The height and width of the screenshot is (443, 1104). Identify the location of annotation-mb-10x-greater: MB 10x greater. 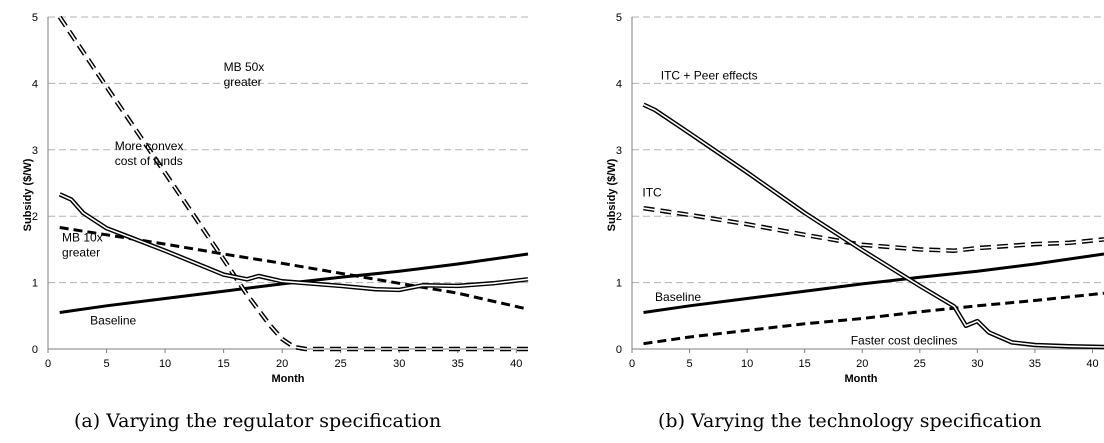
(82, 244).